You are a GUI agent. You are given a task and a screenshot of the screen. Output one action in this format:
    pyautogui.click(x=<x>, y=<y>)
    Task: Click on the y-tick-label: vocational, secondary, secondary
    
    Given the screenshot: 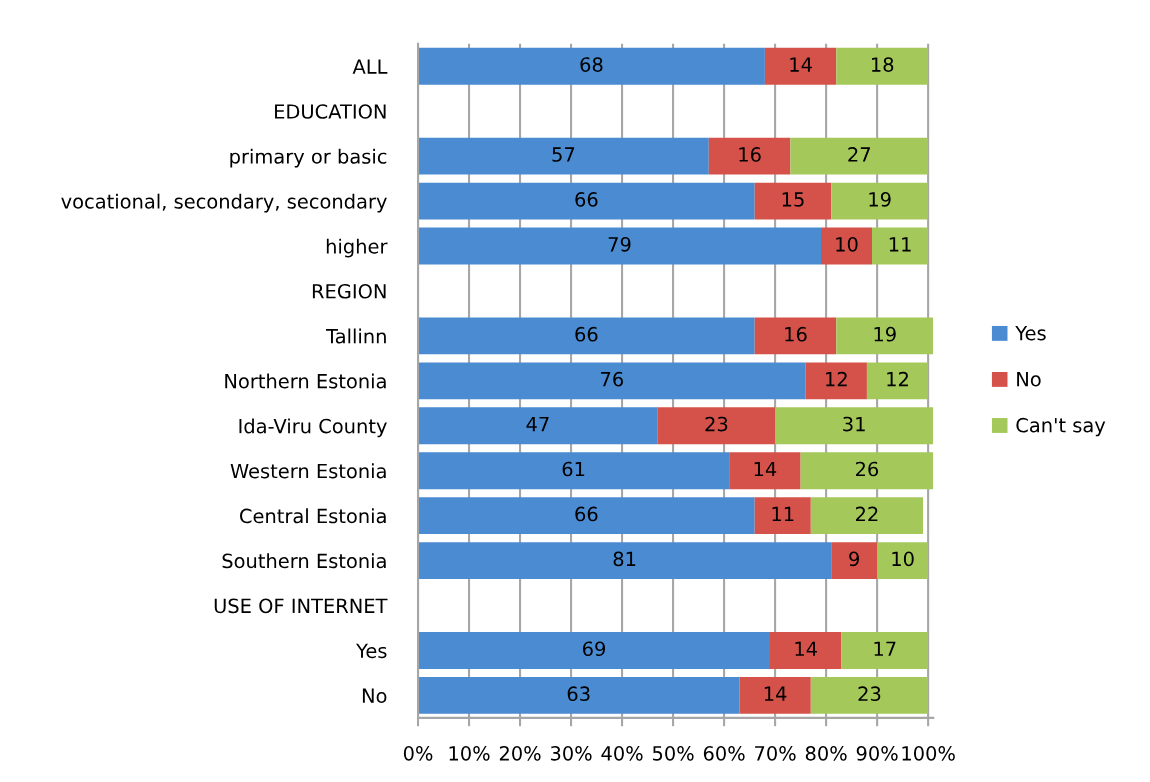 What is the action you would take?
    pyautogui.click(x=224, y=203)
    